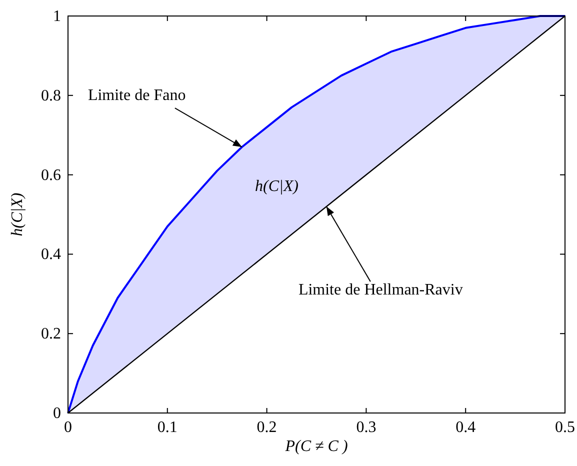 The width and height of the screenshot is (577, 466). I want to click on y-tick-label: 0.8, so click(51, 95).